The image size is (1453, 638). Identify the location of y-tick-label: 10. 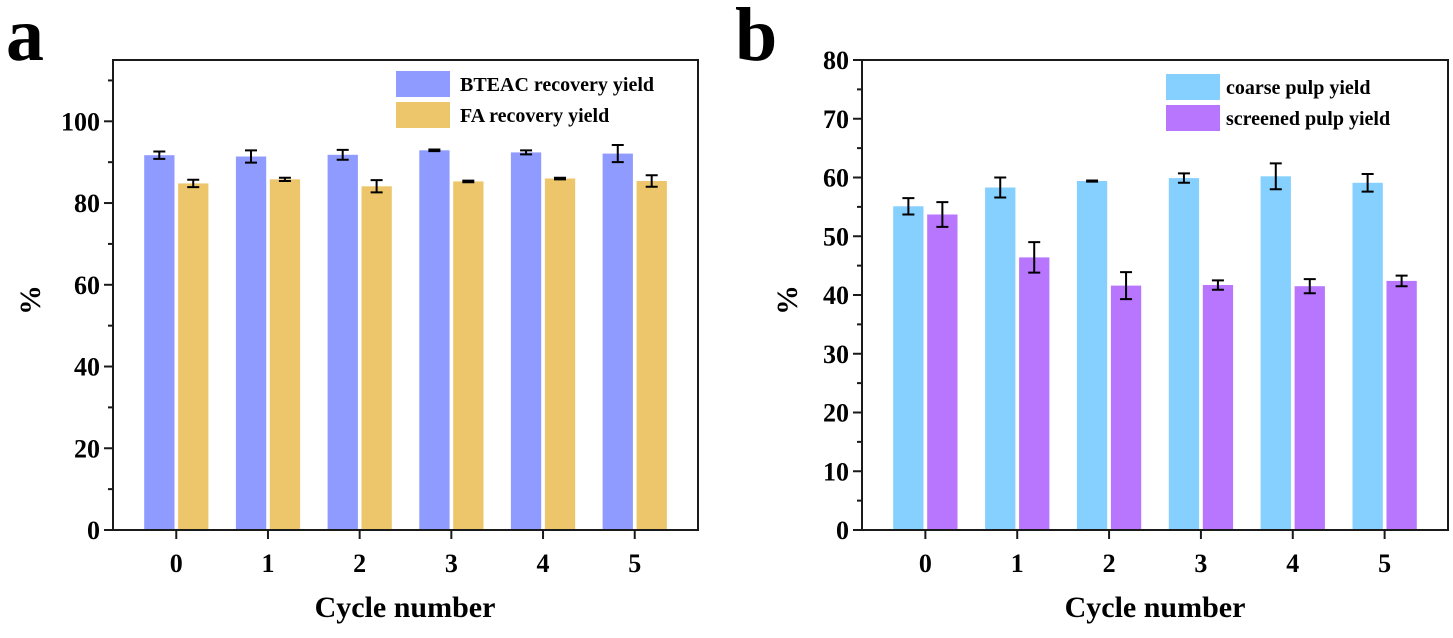
(836, 471).